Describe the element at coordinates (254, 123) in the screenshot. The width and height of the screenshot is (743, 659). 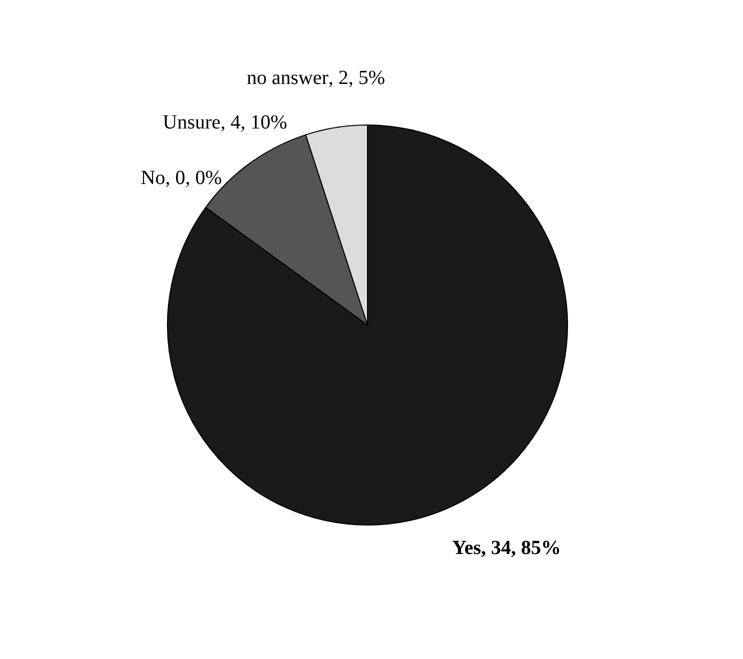
I see `data-label: , 4, 10%` at that location.